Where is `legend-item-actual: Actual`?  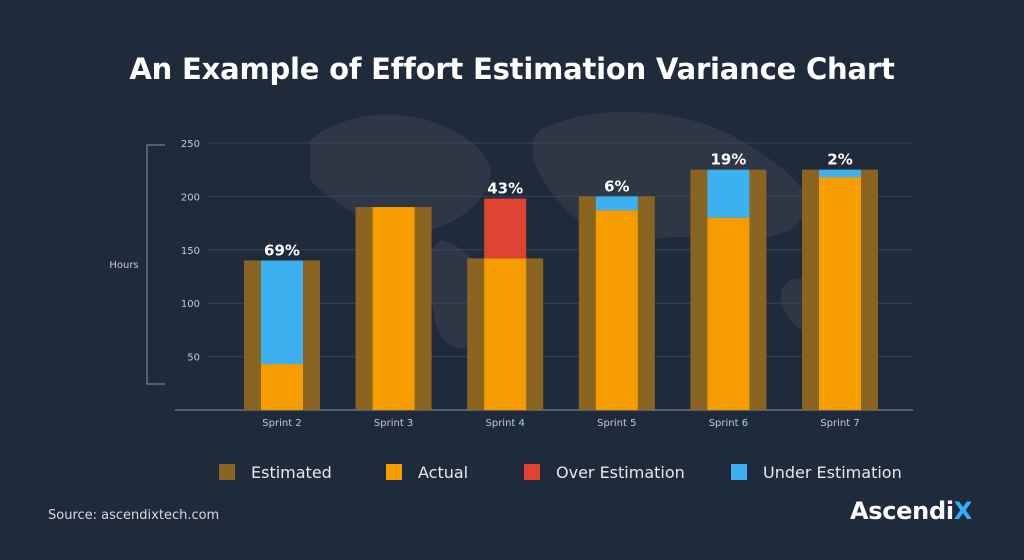
legend-item-actual: Actual is located at coordinates (427, 472).